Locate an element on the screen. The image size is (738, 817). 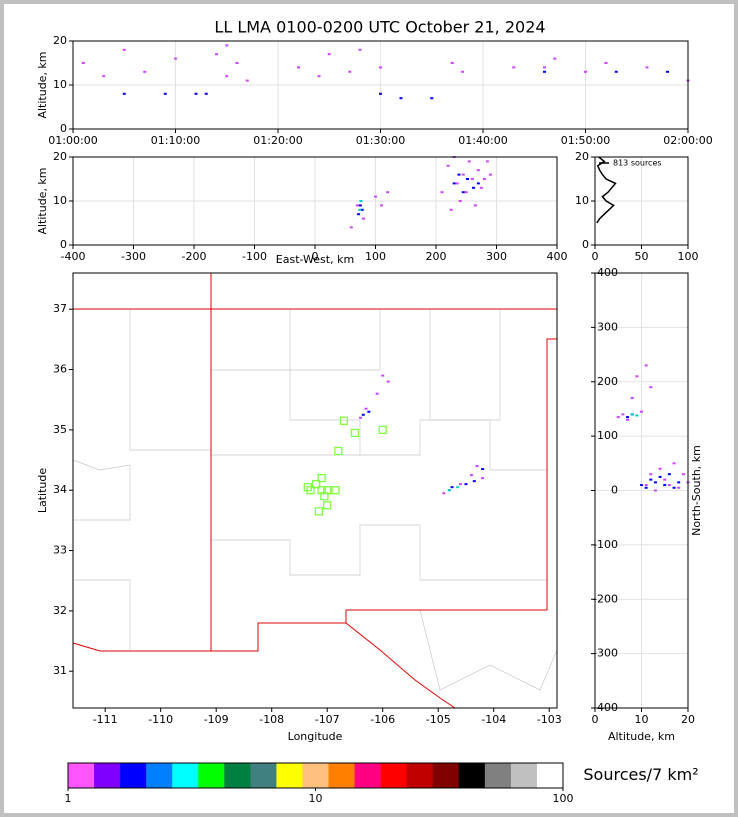
x-tick-label: -104 is located at coordinates (493, 719).